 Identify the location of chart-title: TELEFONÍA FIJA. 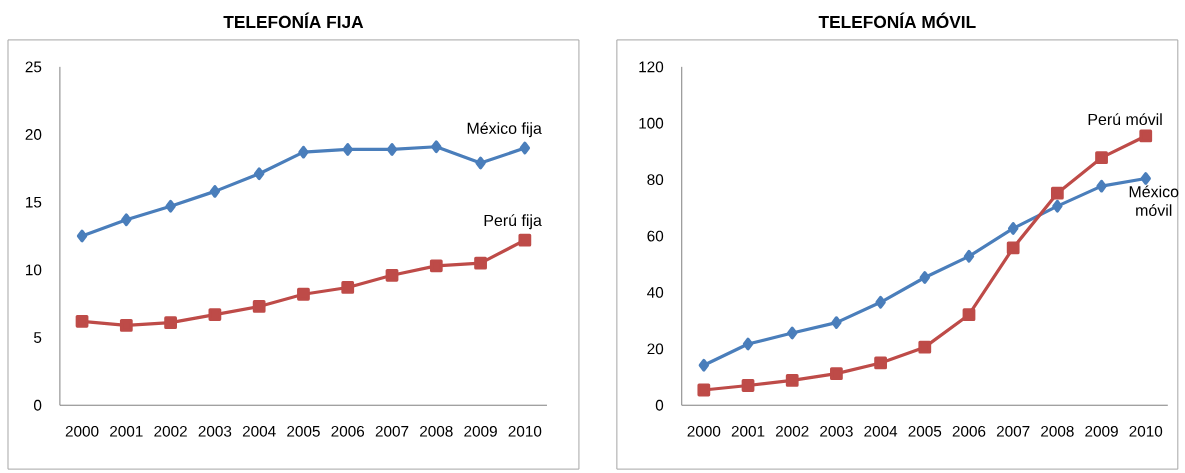
(293, 20).